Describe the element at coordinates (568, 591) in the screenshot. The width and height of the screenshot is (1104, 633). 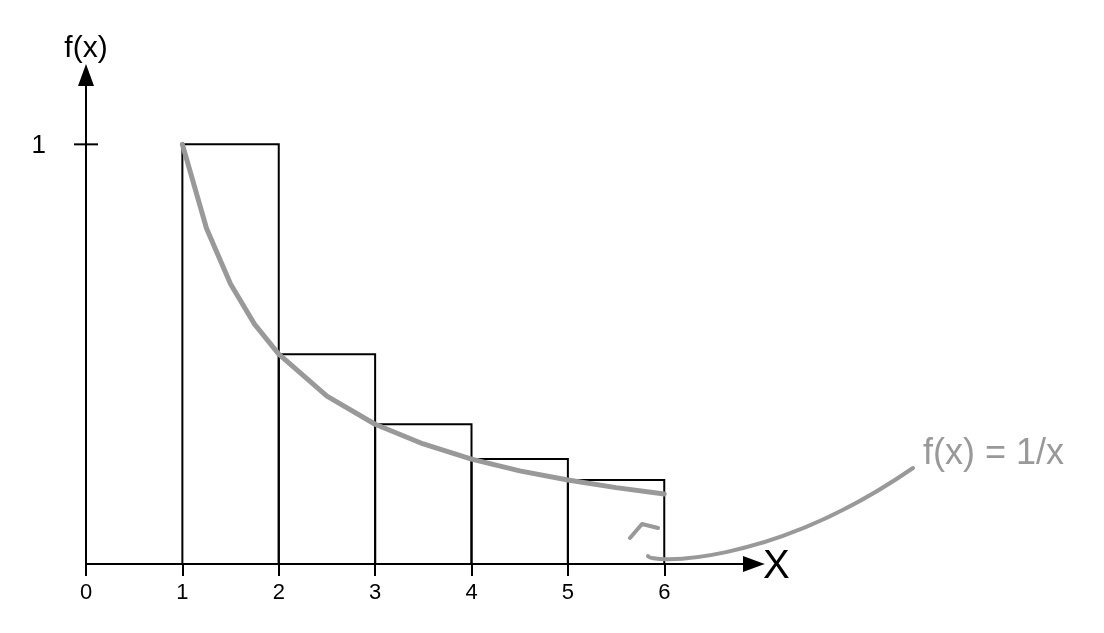
I see `x-tick-label: 5` at that location.